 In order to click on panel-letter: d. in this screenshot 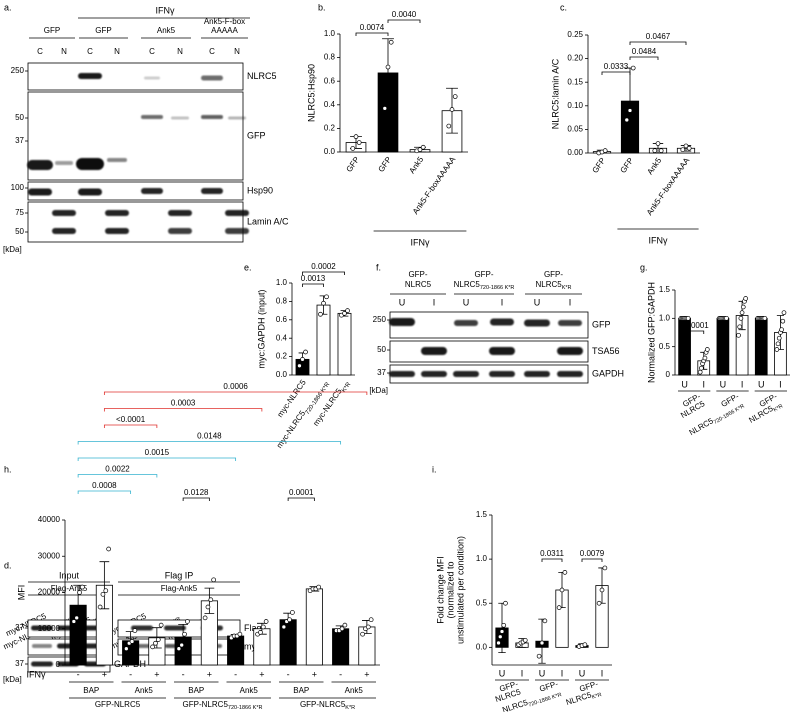, I will do `click(8, 565)`.